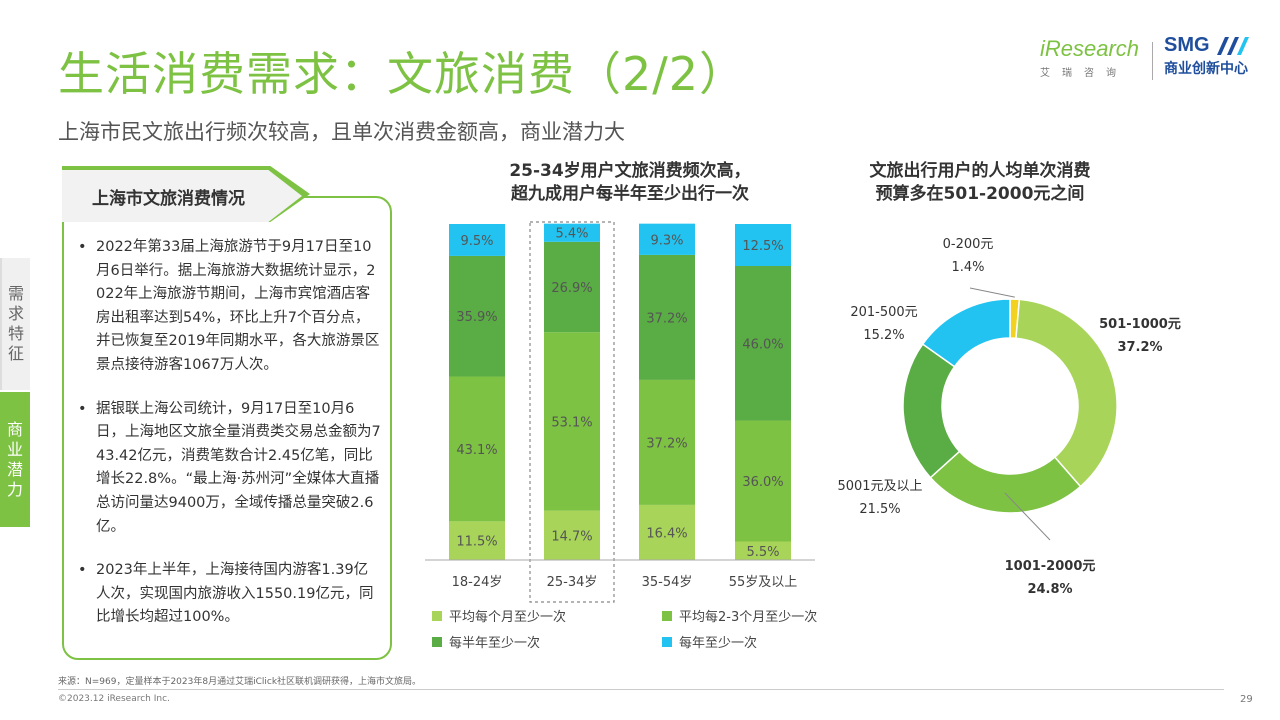  I want to click on slice-name-label: 501-1000元, so click(1140, 324).